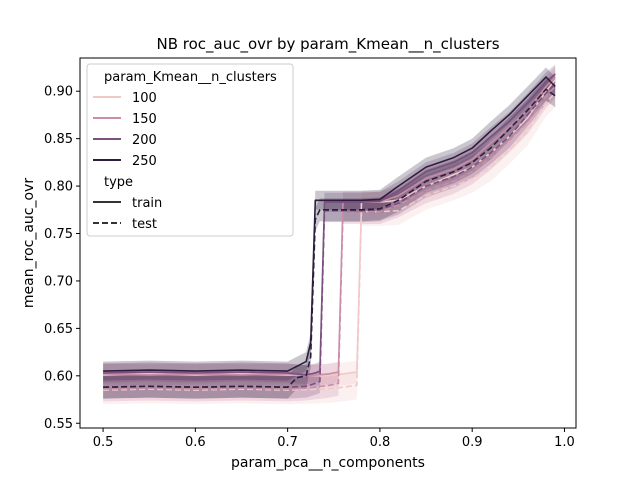  I want to click on x-tick-label: 0.8, so click(380, 442).